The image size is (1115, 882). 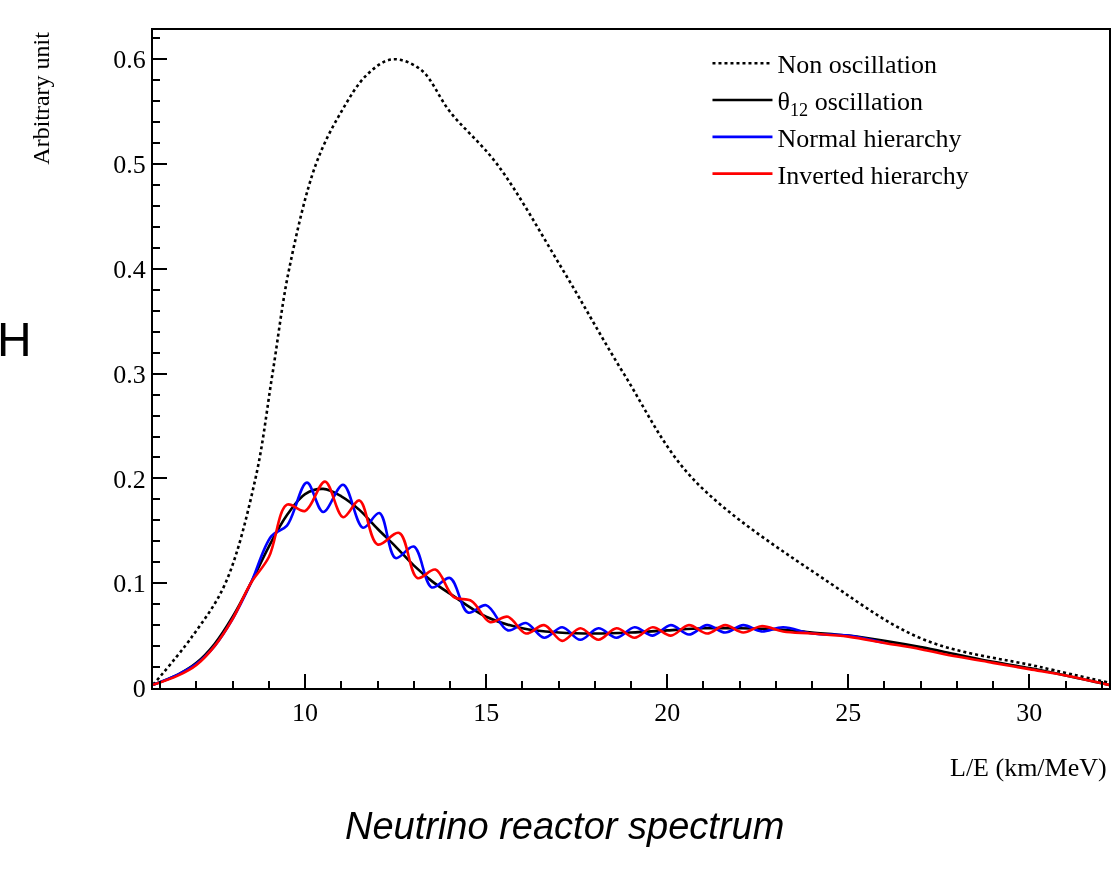 What do you see at coordinates (40, 98) in the screenshot?
I see `y-axis-title: Arbitrary unit` at bounding box center [40, 98].